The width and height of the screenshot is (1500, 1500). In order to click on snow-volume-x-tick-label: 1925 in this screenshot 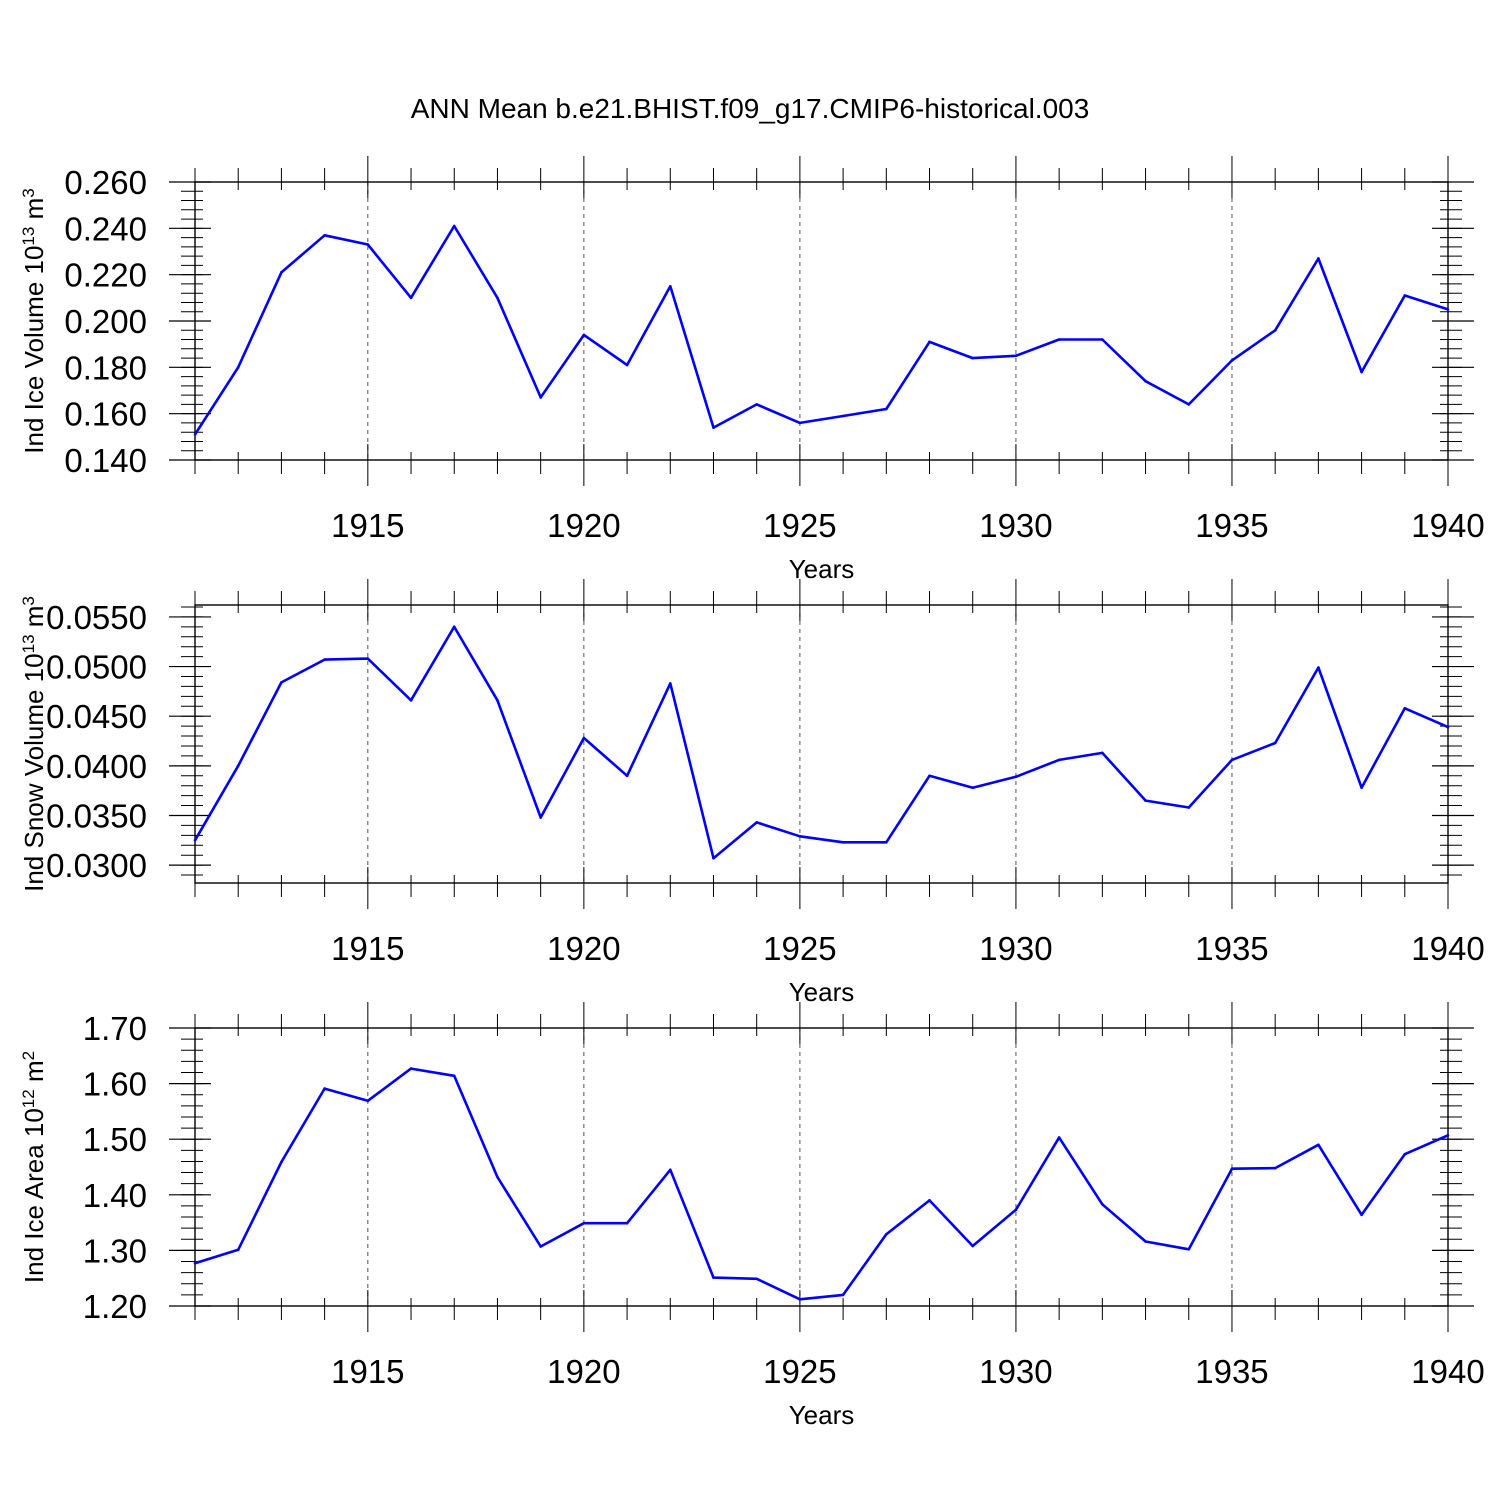, I will do `click(799, 948)`.